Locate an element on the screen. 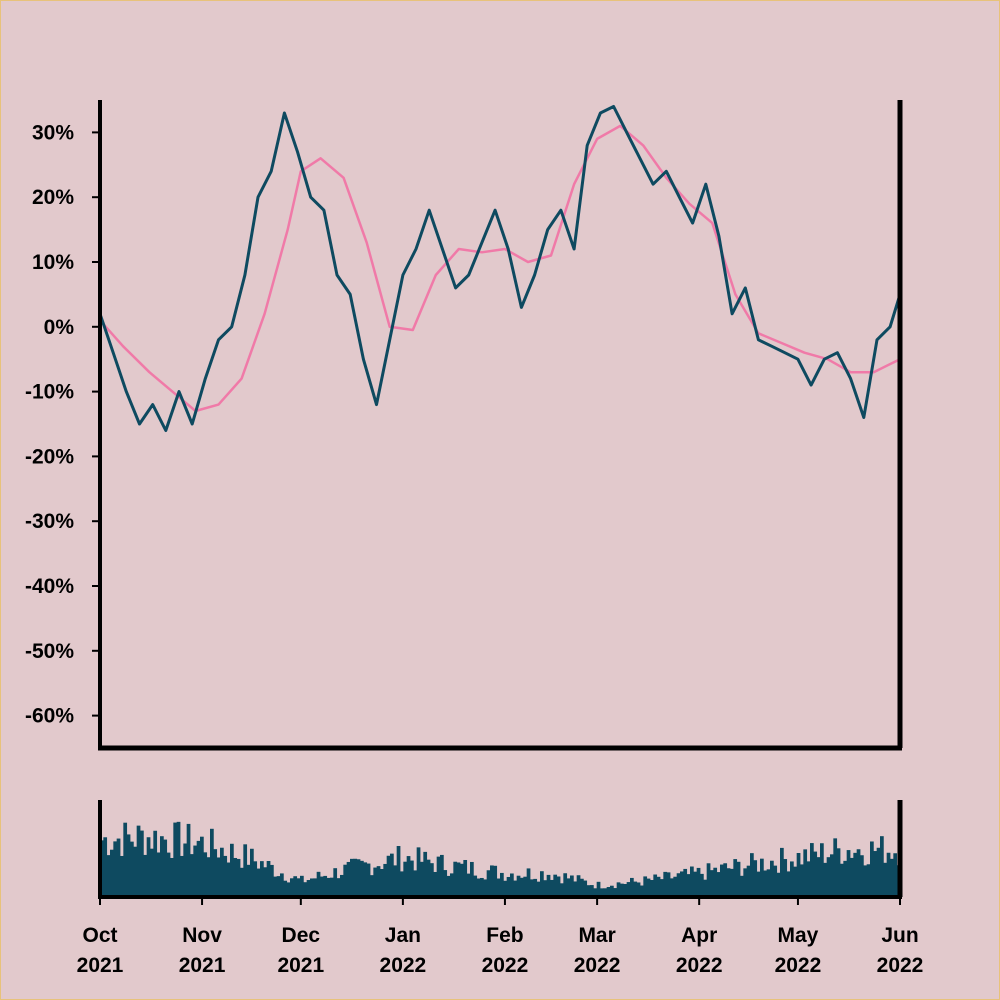  x-tick-label: Mar 2022 is located at coordinates (597, 950).